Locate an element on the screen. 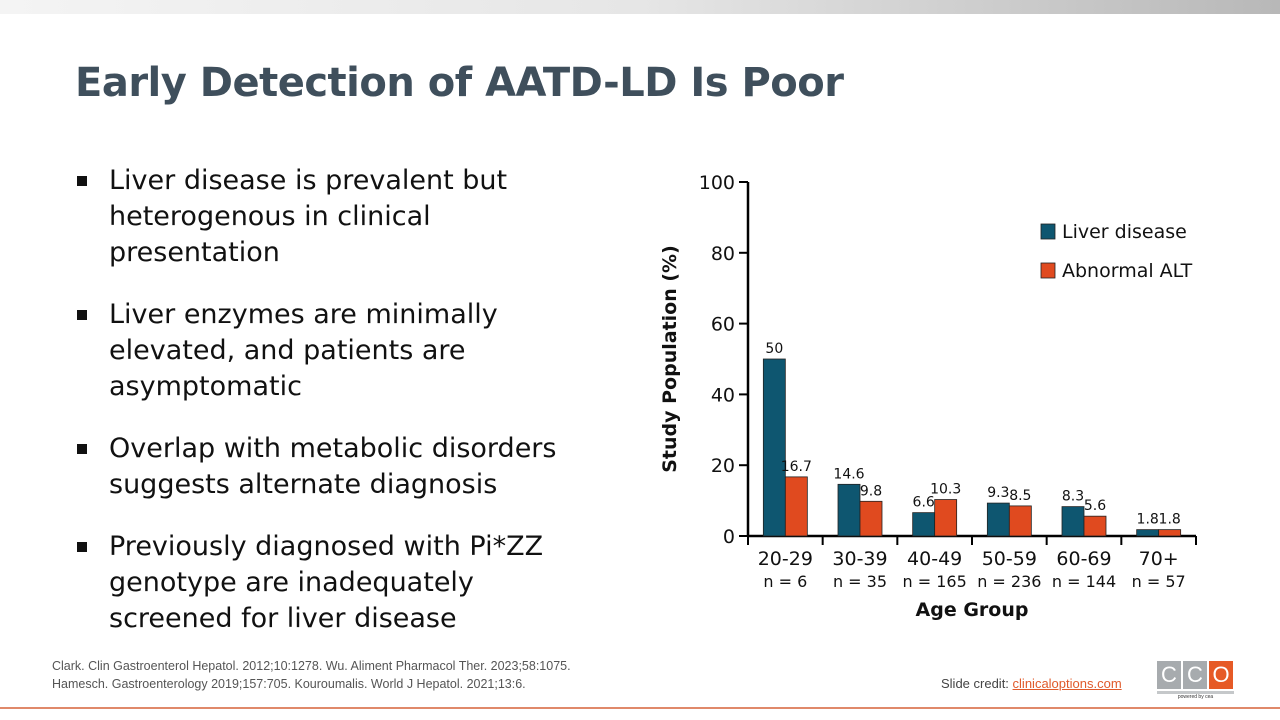  x-sublabel: n = 165 is located at coordinates (935, 581).